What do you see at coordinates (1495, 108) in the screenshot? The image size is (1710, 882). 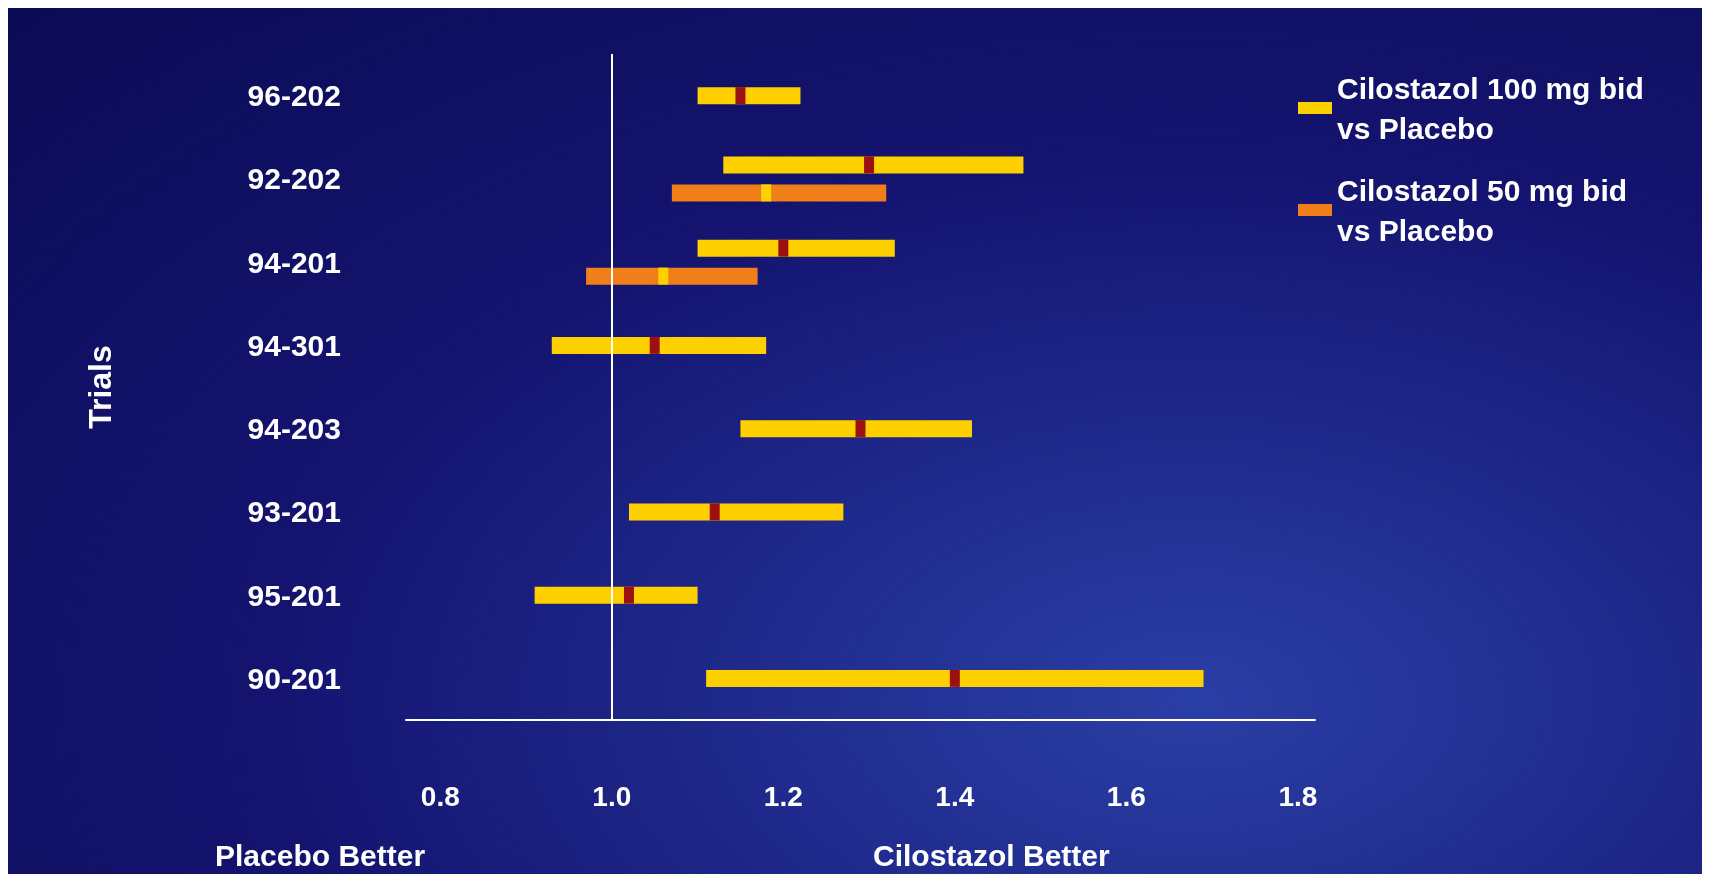 I see `legend-label: Cilostazol 100 mg bid vs Placebo` at bounding box center [1495, 108].